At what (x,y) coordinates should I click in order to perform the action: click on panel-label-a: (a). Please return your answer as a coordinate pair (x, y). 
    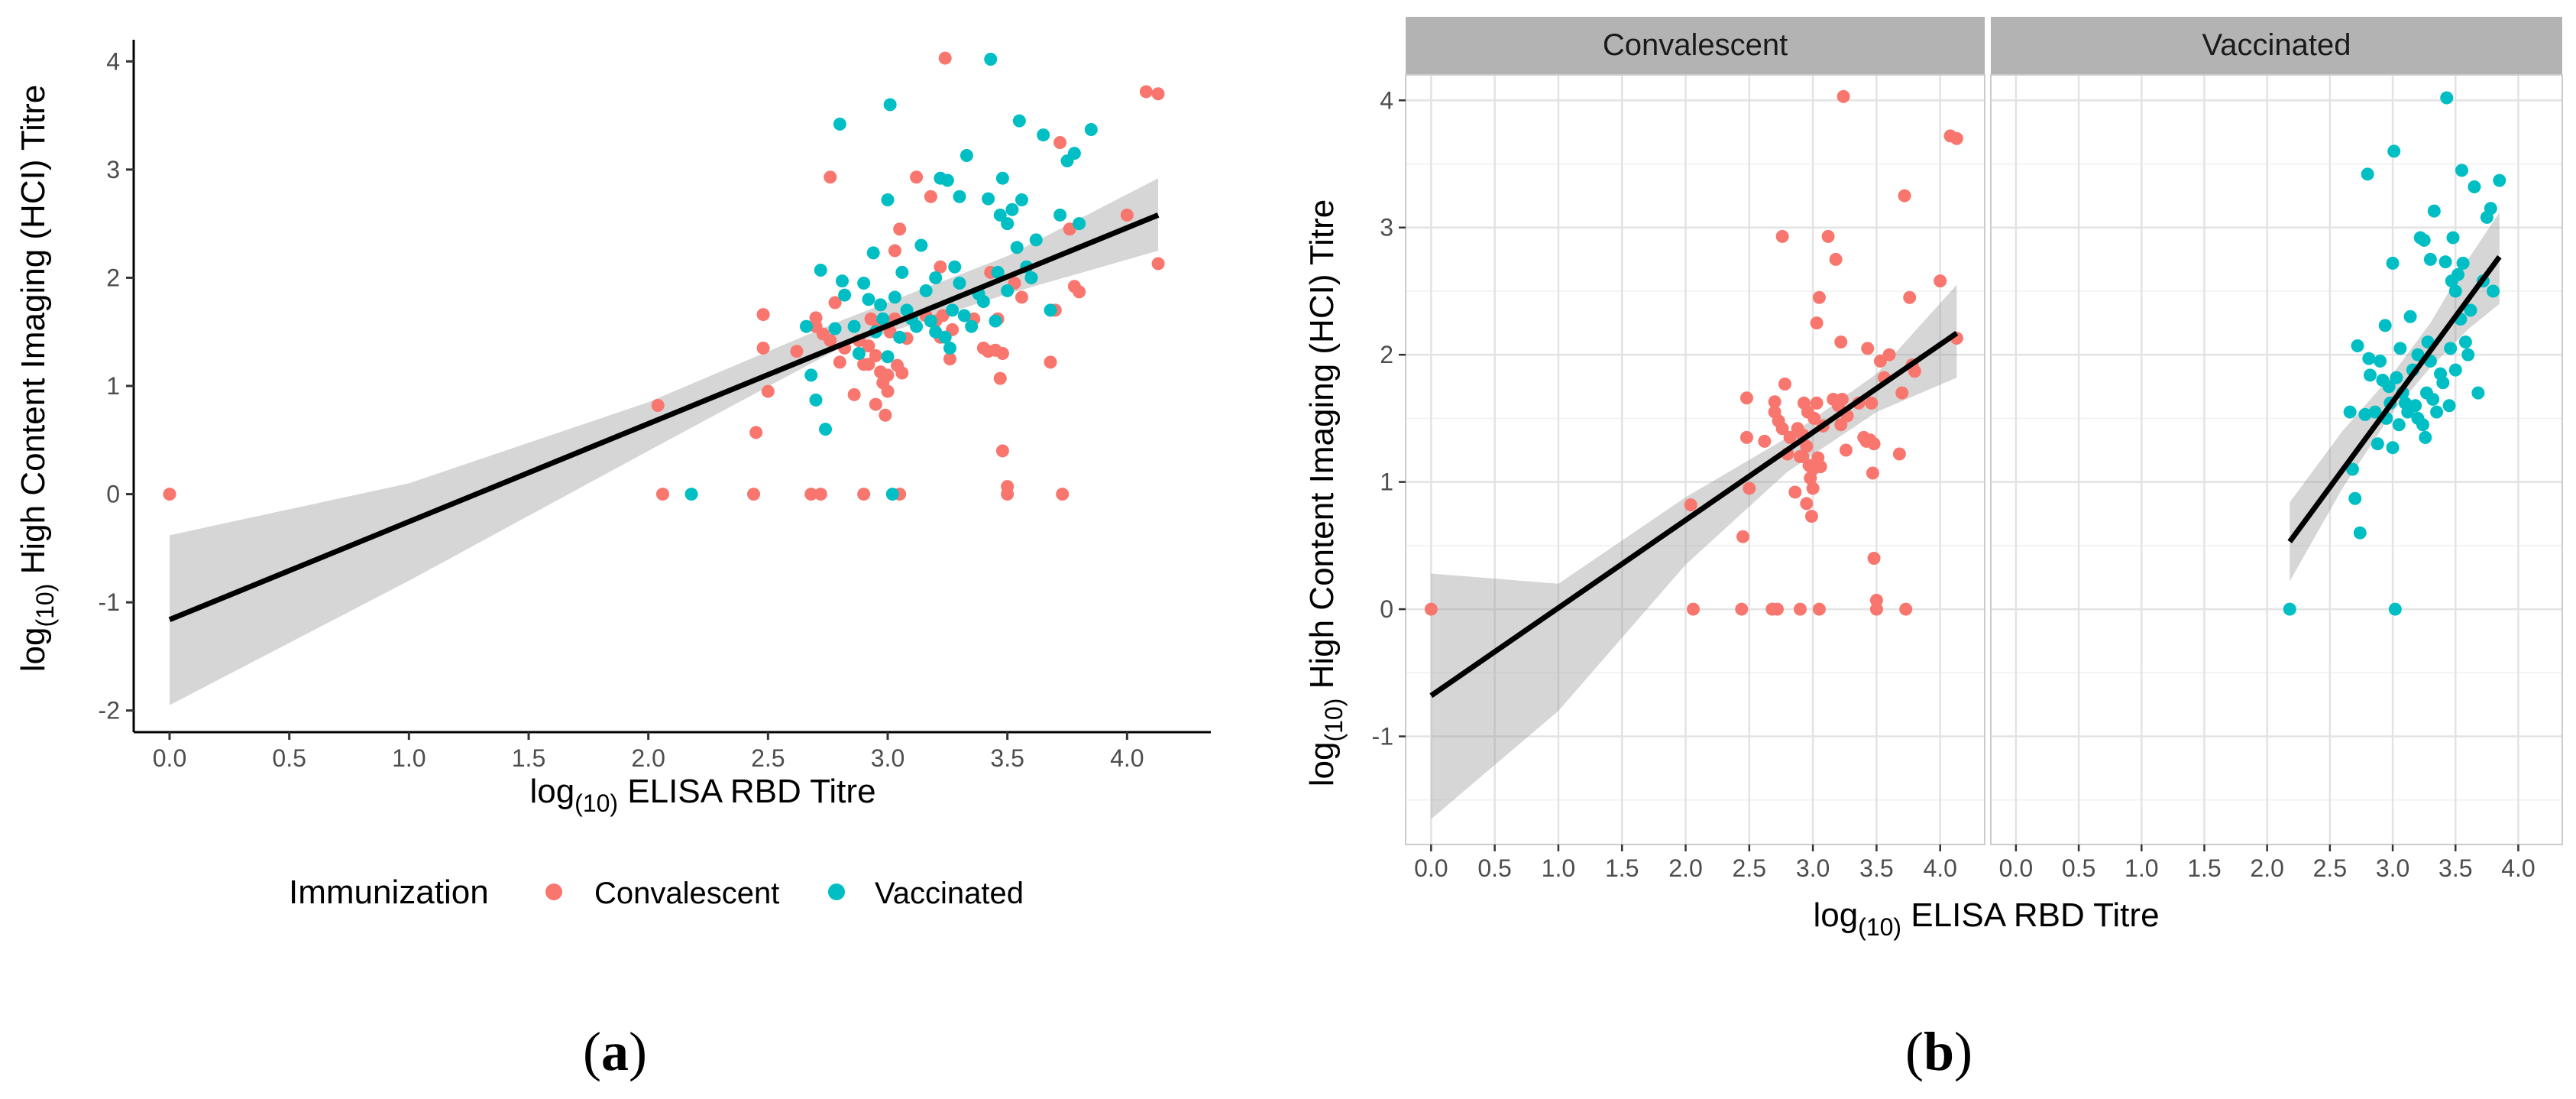
    Looking at the image, I should click on (615, 1051).